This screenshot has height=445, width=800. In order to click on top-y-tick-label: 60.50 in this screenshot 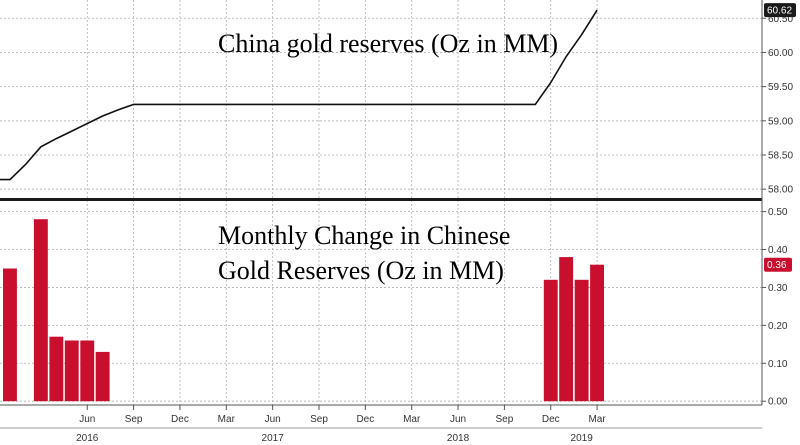, I will do `click(780, 19)`.